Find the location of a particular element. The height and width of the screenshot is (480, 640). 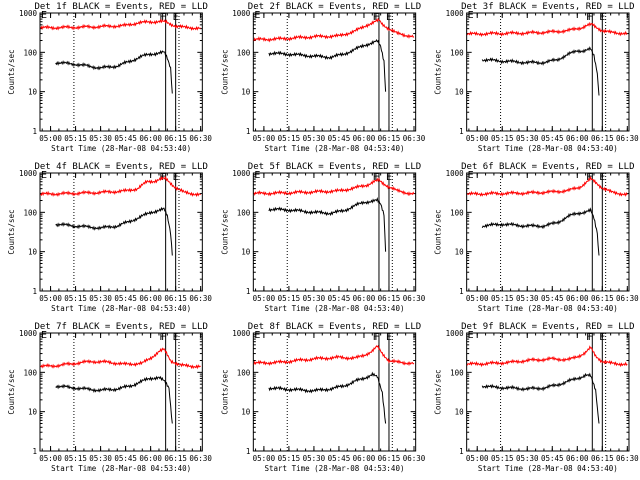

chart-title: Det 9f BLACK = Events, RED = LLD is located at coordinates (547, 327).